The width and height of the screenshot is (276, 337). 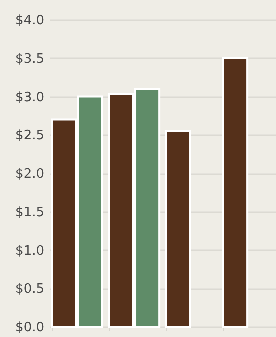 What do you see at coordinates (30, 212) in the screenshot?
I see `y-tick-label: $1.5` at bounding box center [30, 212].